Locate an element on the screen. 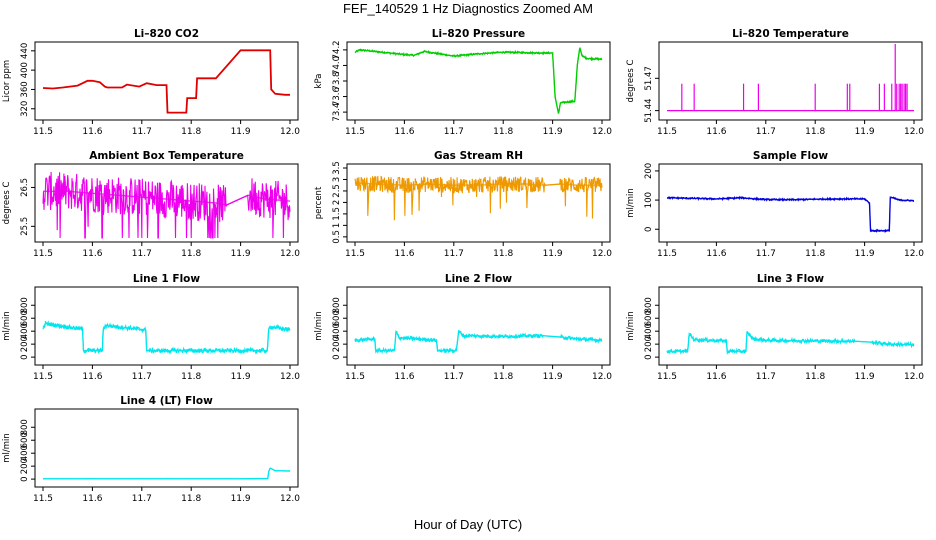 Image resolution: width=936 pixels, height=540 pixels. panel-title: Line 3 Flow is located at coordinates (790, 279).